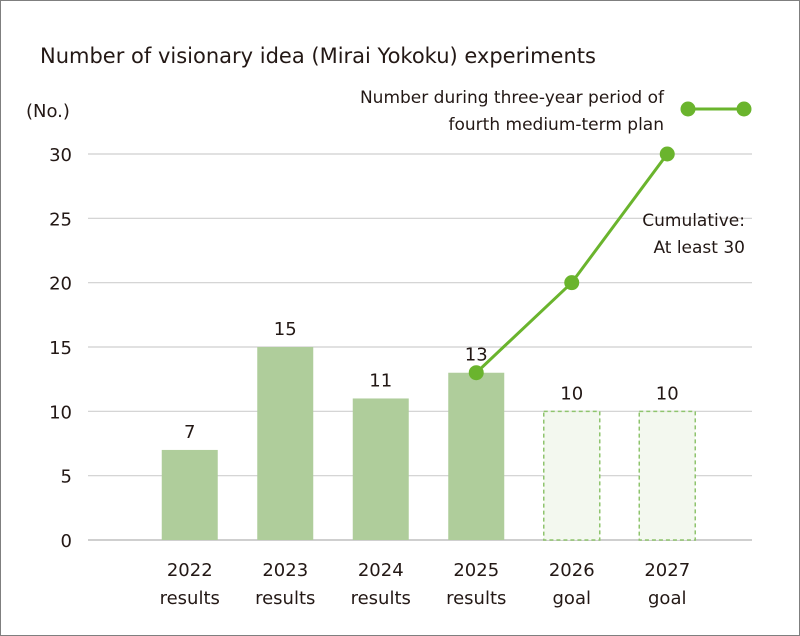 The image size is (800, 636). What do you see at coordinates (190, 570) in the screenshot?
I see `x-category-year: 2022` at bounding box center [190, 570].